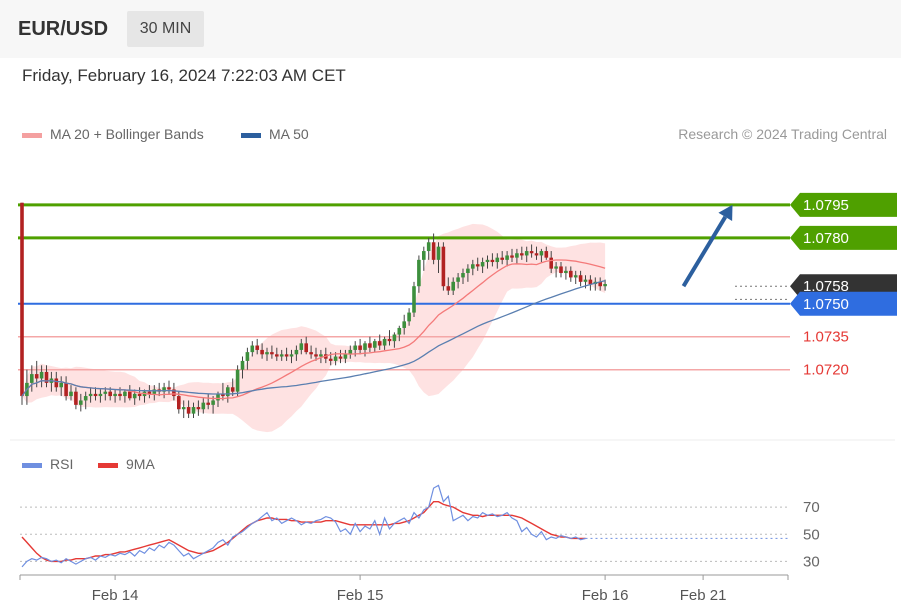  I want to click on legend-bollinger: MA 20 + Bollinger Bands, so click(113, 134).